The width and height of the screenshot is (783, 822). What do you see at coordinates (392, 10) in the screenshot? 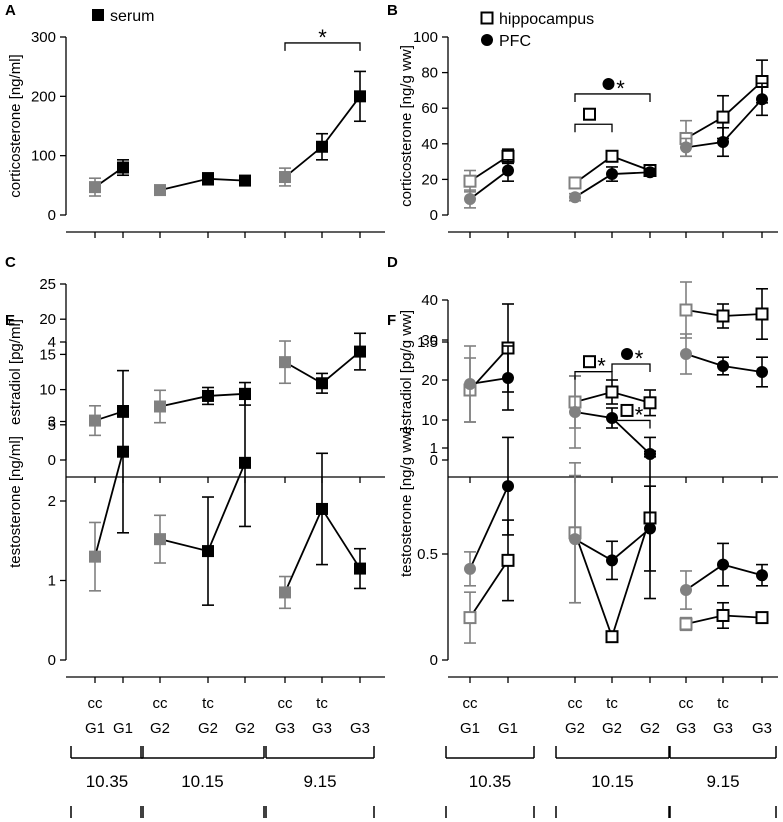
I see `panel-letter-b: B` at bounding box center [392, 10].